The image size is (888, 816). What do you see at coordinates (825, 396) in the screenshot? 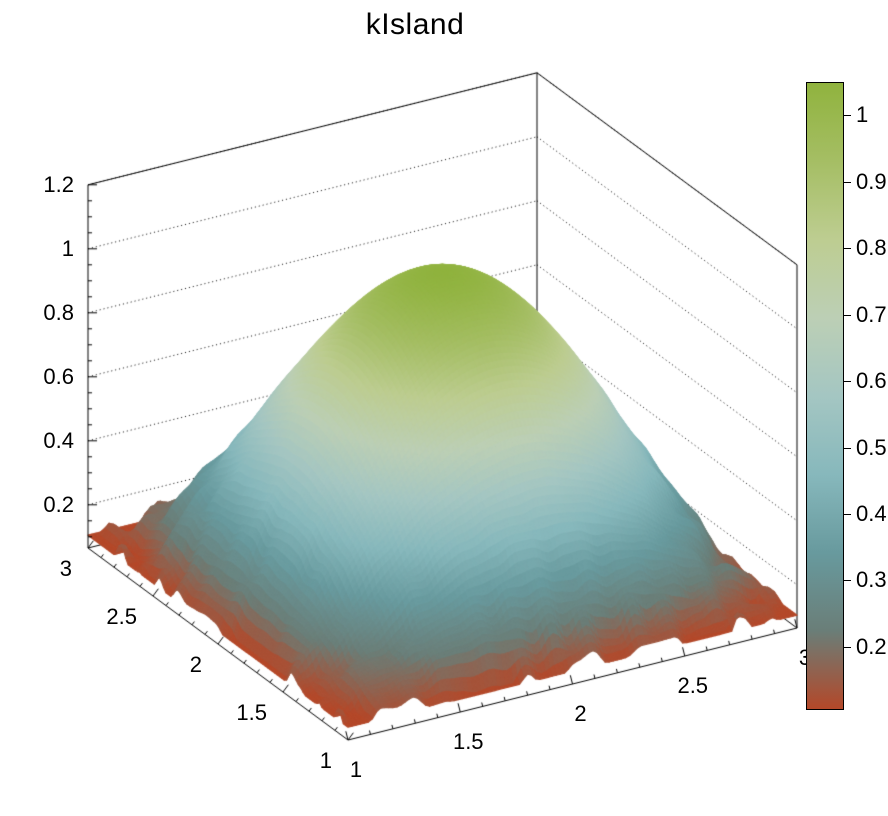
I see `colorbar-gradient` at bounding box center [825, 396].